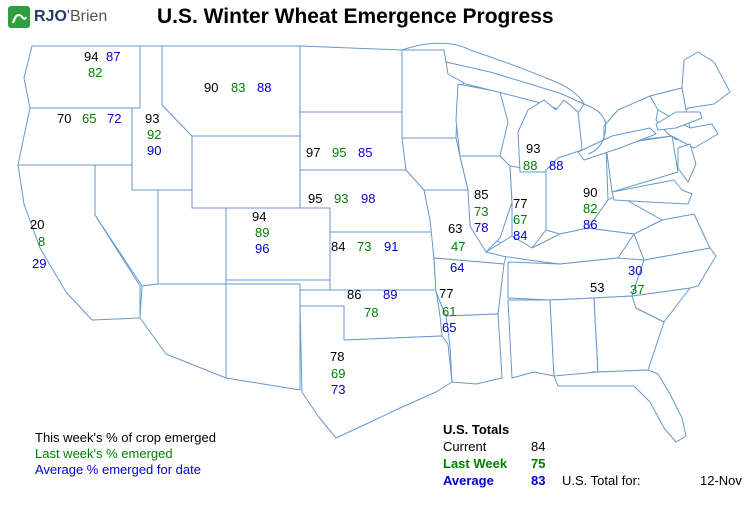  I want to click on oh-average-value: 86, so click(590, 224).